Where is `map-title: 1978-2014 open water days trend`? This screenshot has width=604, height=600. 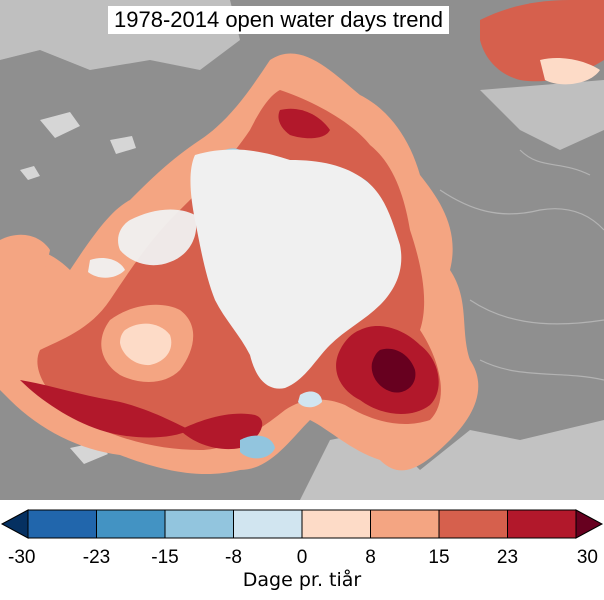 map-title: 1978-2014 open water days trend is located at coordinates (279, 20).